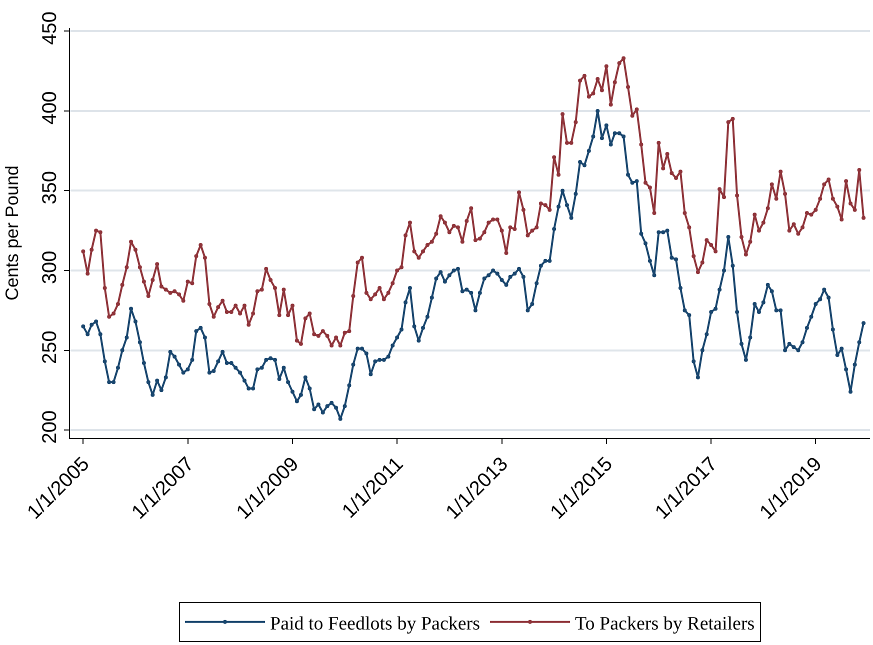  I want to click on legend-label: Paid to Feedlots by Packers, so click(375, 623).